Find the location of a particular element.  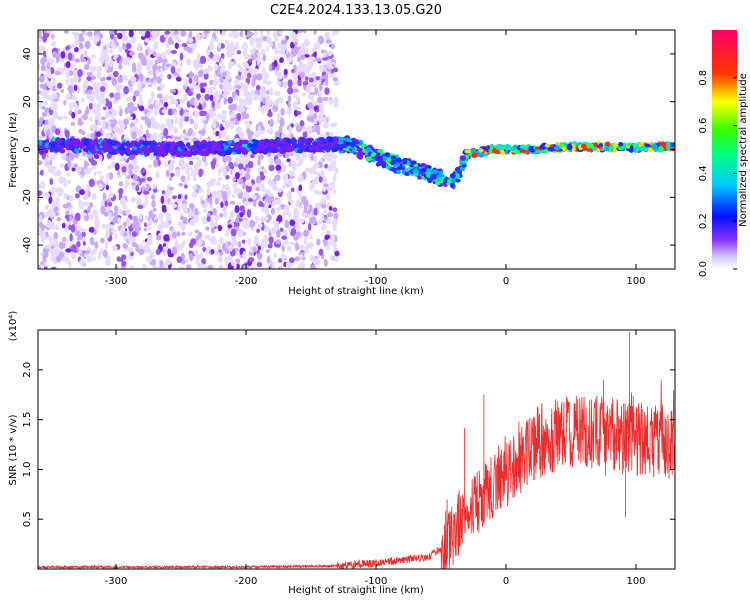

colorbar-ticks: 0.0 0.2 0.4 0.6 0.8 is located at coordinates (717, 173).